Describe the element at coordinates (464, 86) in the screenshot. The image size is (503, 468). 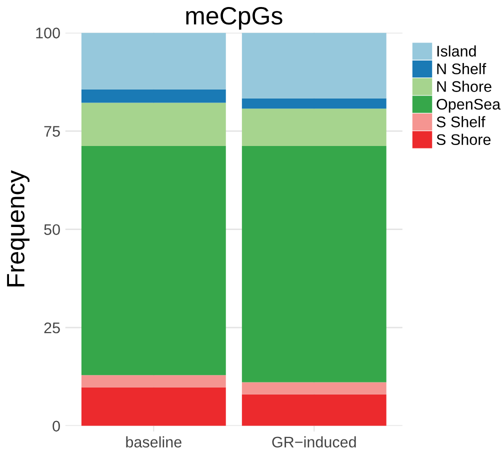
I see `legend-label: N Shore` at that location.